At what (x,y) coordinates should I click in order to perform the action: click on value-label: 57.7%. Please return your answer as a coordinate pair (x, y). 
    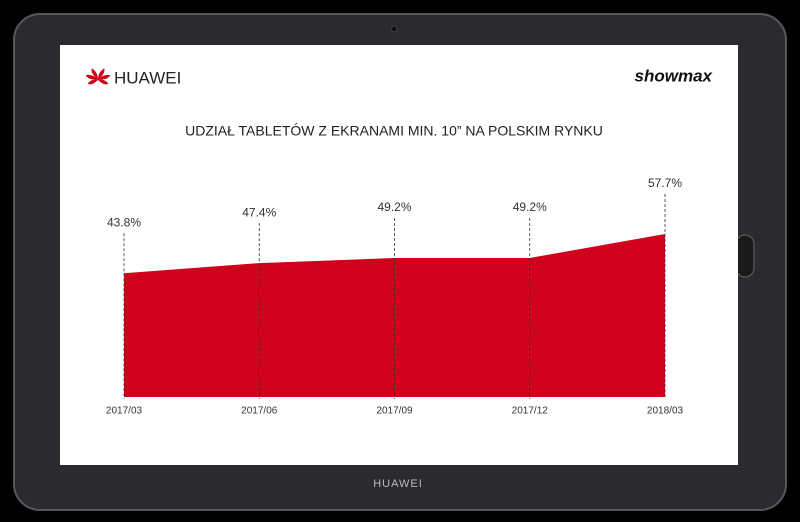
    Looking at the image, I should click on (665, 183).